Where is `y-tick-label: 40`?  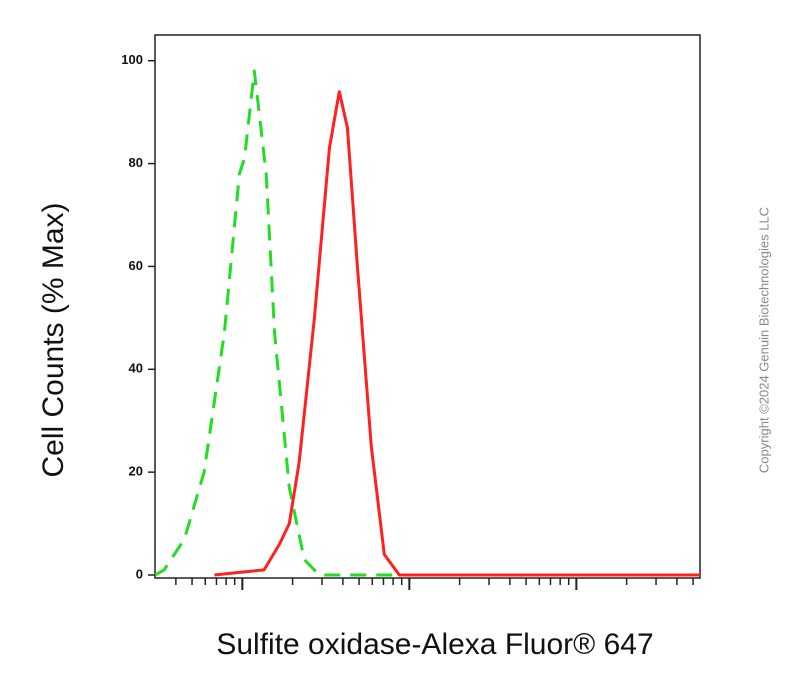
y-tick-label: 40 is located at coordinates (136, 368).